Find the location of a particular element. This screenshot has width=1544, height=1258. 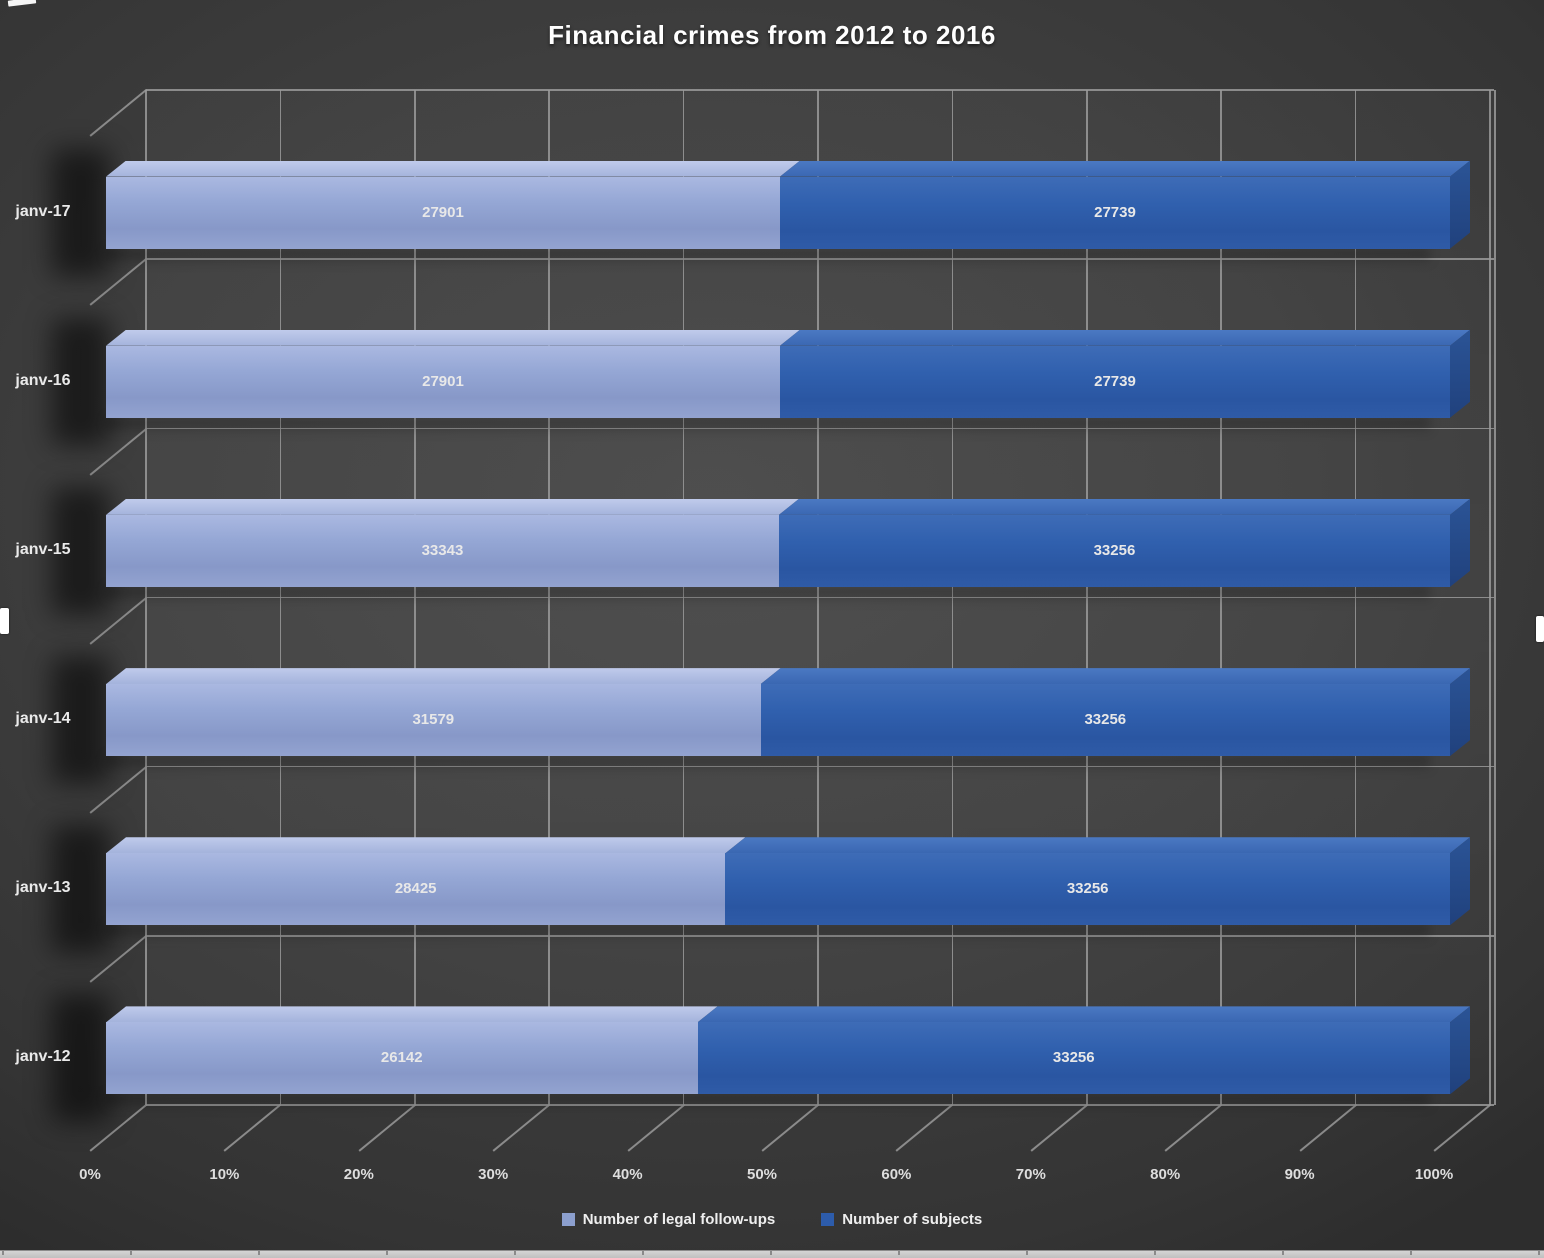

gridline-depth-diagonal is located at coordinates (118, 113).